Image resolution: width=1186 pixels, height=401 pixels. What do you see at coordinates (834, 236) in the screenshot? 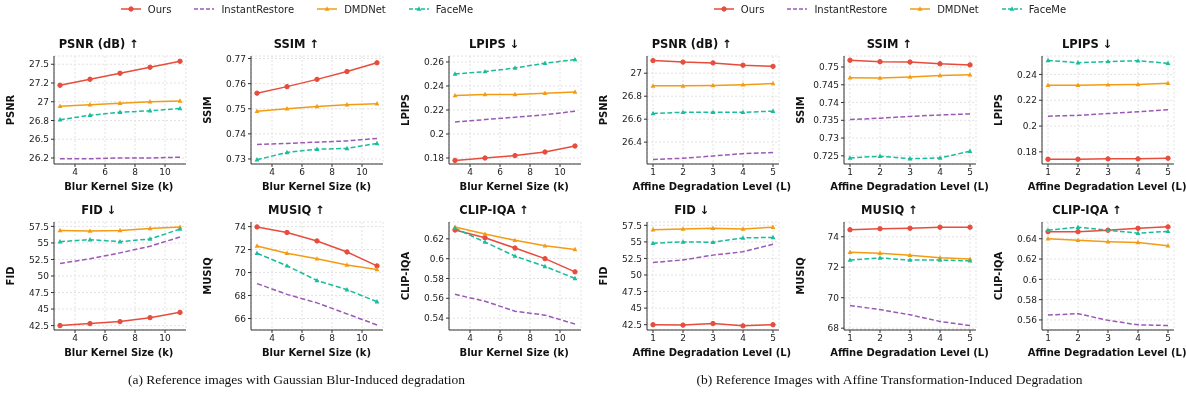
I see `y-tick-label: 74` at bounding box center [834, 236].